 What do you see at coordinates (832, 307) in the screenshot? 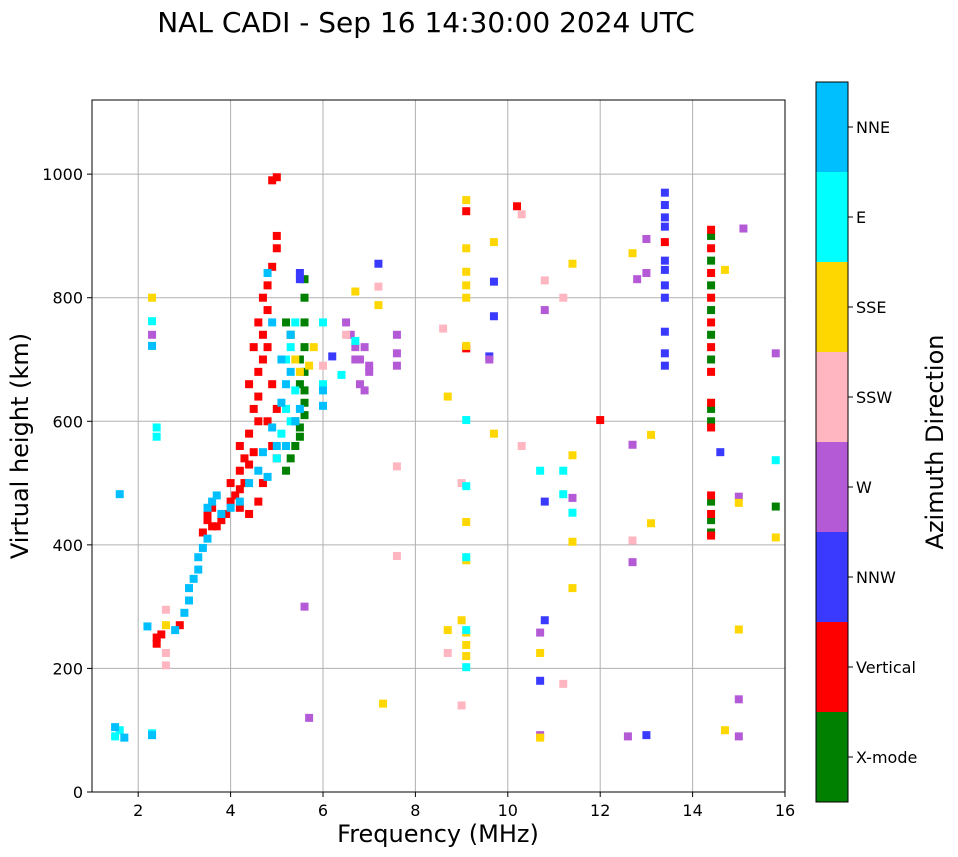
I see `colorbar-swatch-sse` at bounding box center [832, 307].